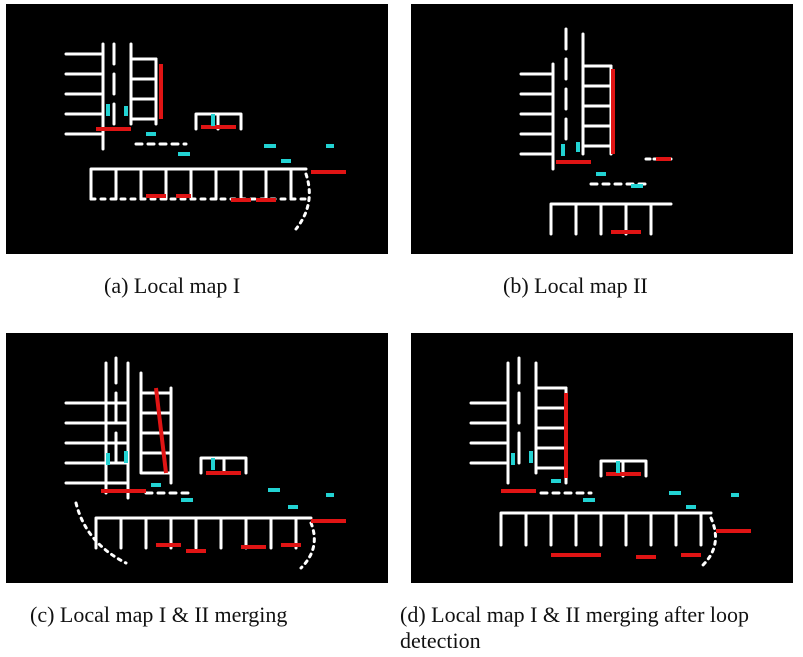 This screenshot has height=657, width=803. I want to click on panel-a-caption: (a) Local map I, so click(172, 285).